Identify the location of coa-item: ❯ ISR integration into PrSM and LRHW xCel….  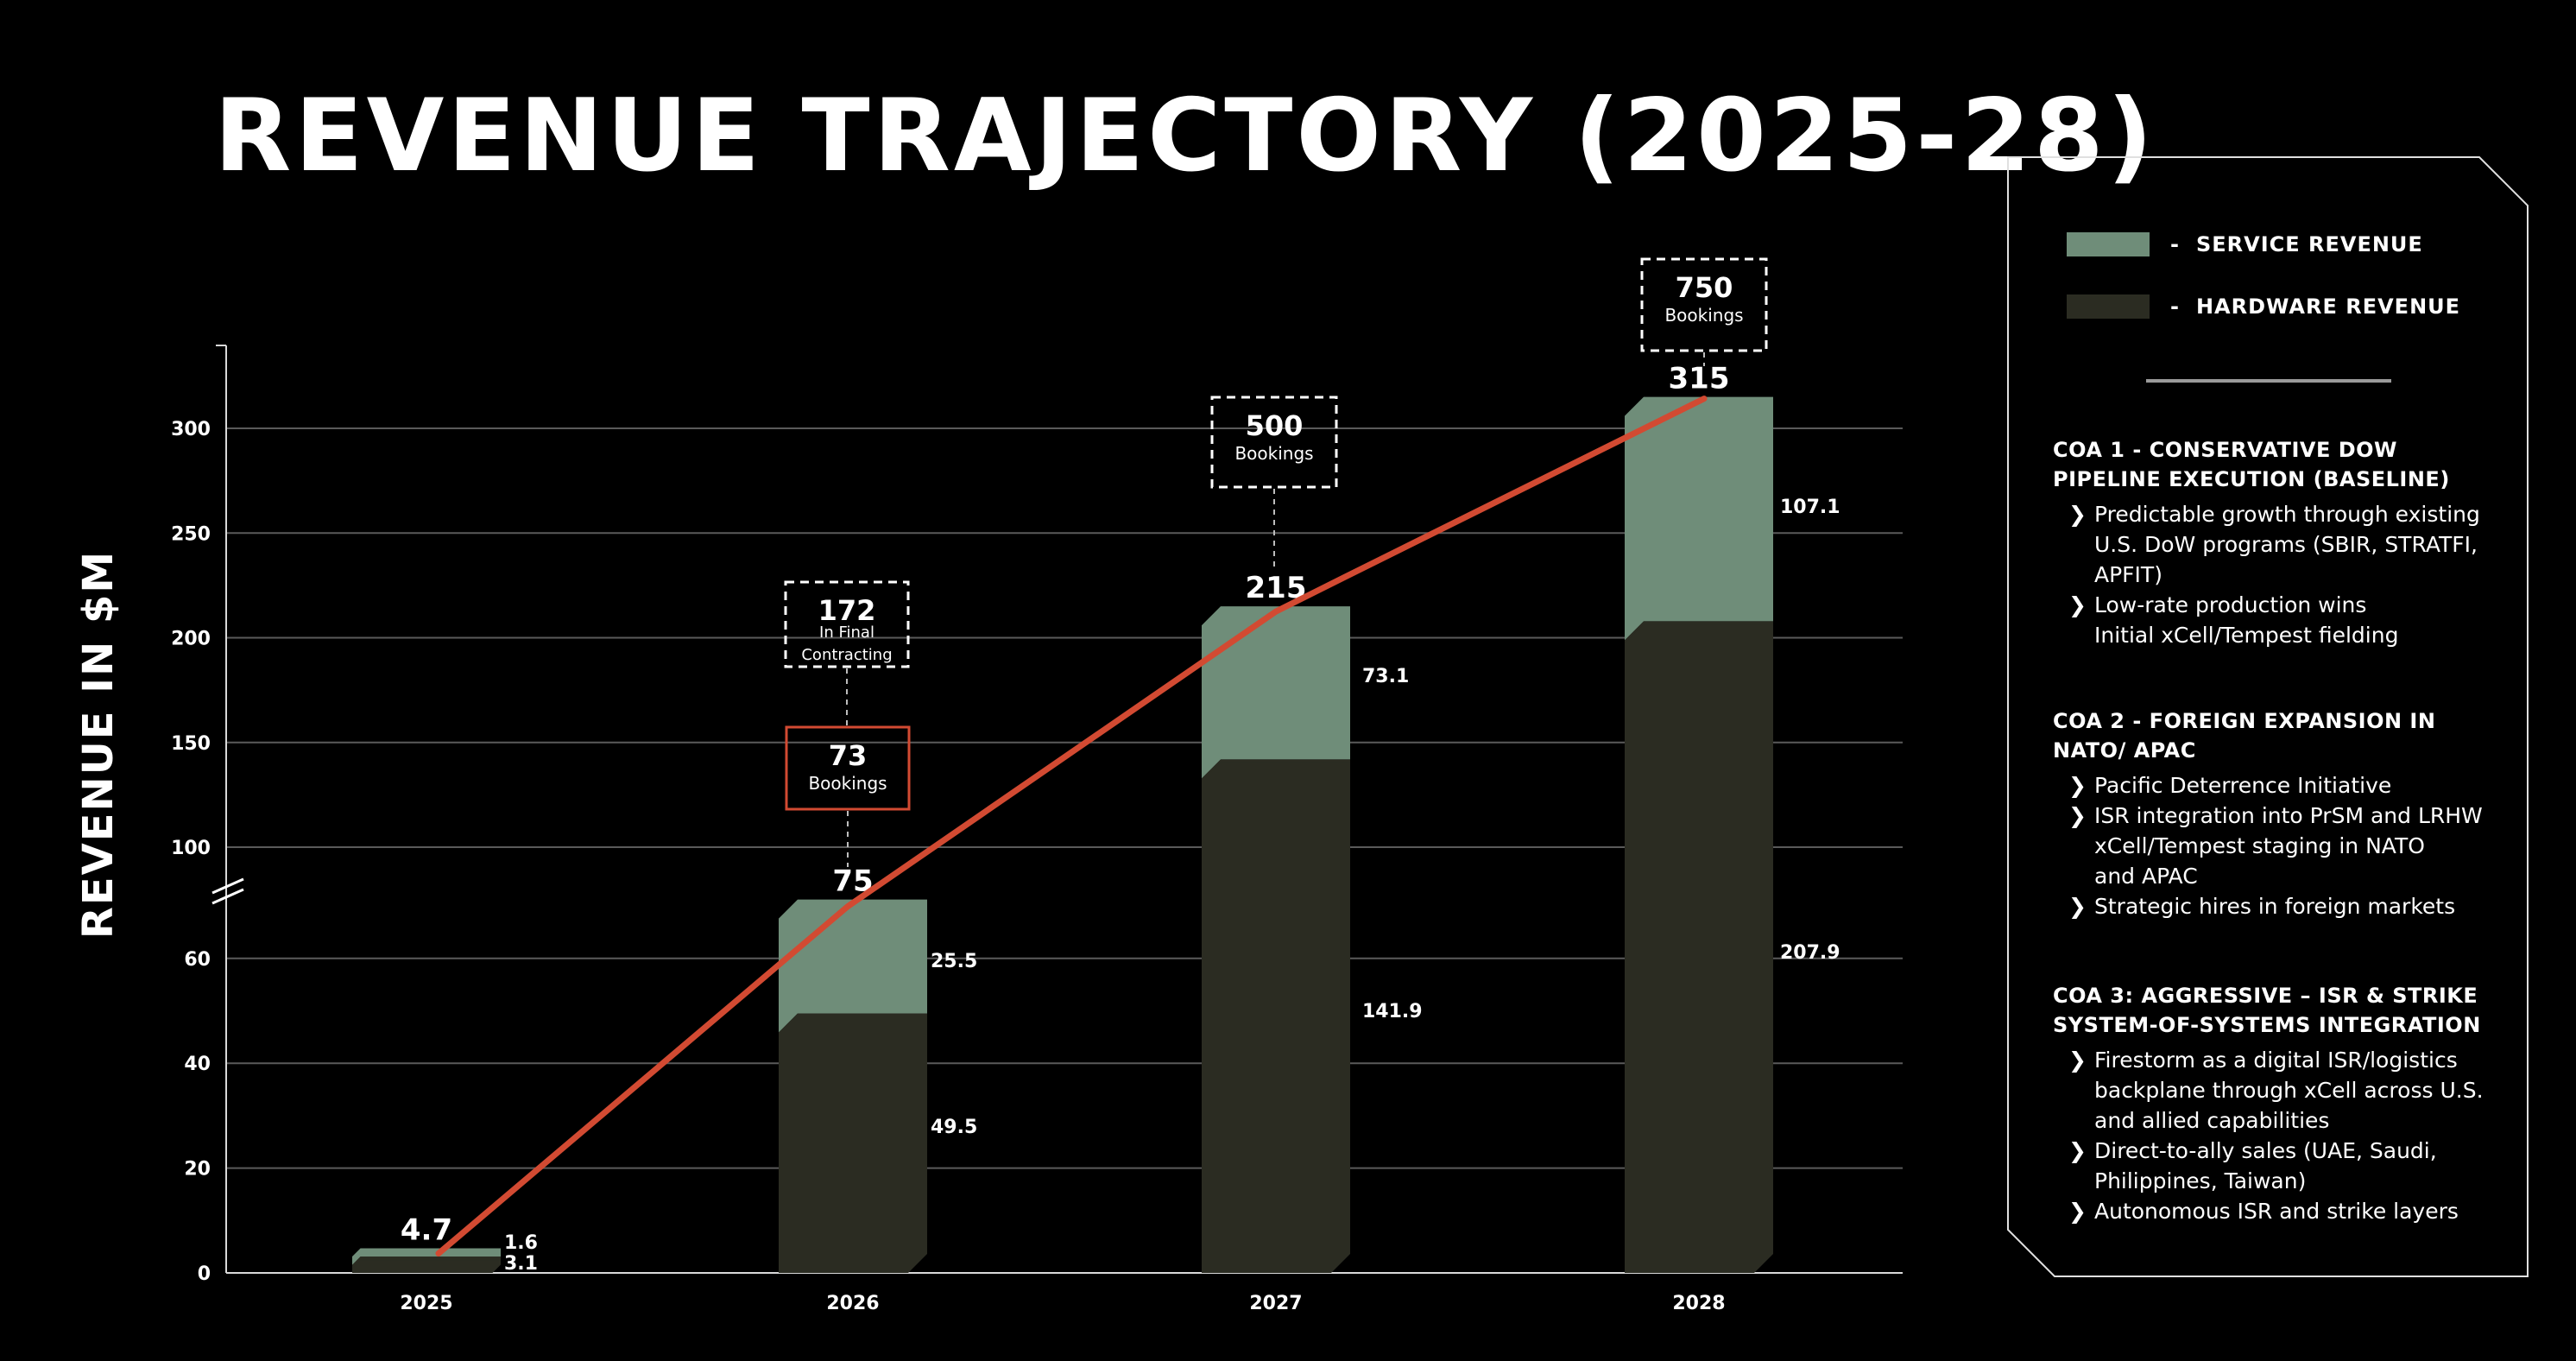
(2289, 846).